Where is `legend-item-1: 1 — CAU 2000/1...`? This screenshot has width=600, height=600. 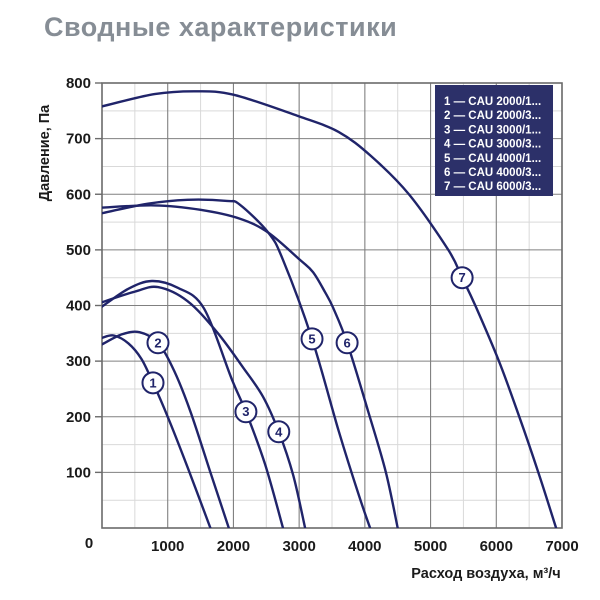 legend-item-1: 1 — CAU 2000/1... is located at coordinates (492, 102).